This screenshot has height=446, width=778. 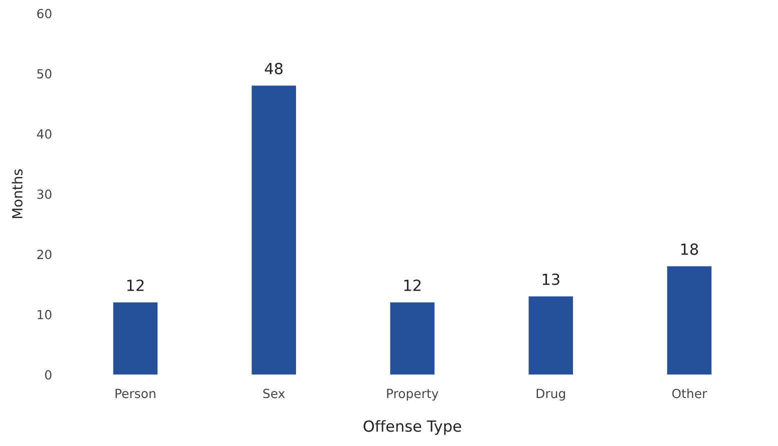 What do you see at coordinates (44, 13) in the screenshot?
I see `y-tick-label: 60` at bounding box center [44, 13].